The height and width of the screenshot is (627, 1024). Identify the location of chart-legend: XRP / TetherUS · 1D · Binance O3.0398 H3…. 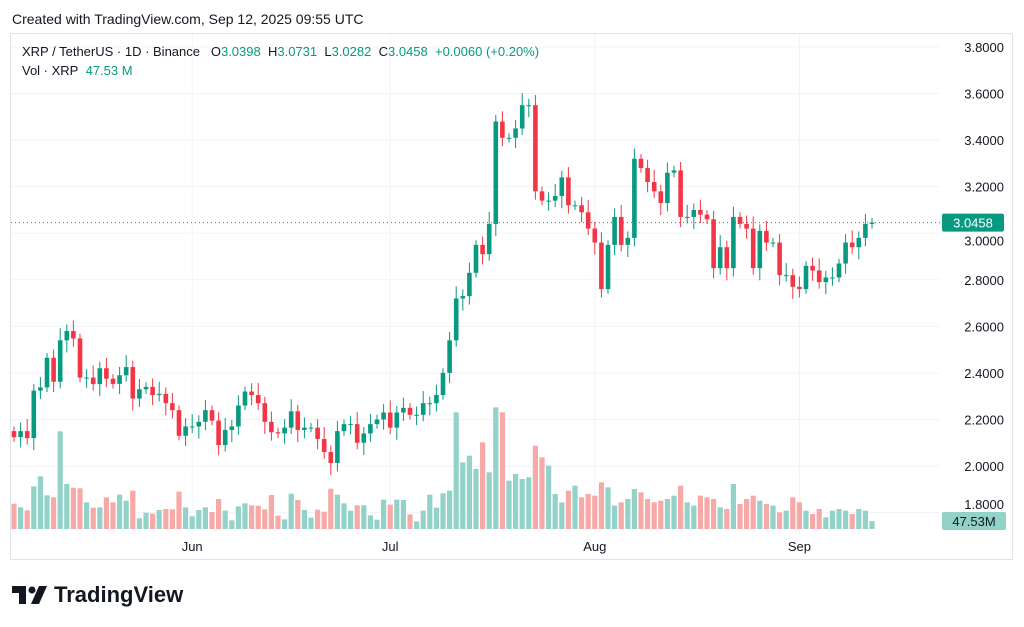
(280, 61).